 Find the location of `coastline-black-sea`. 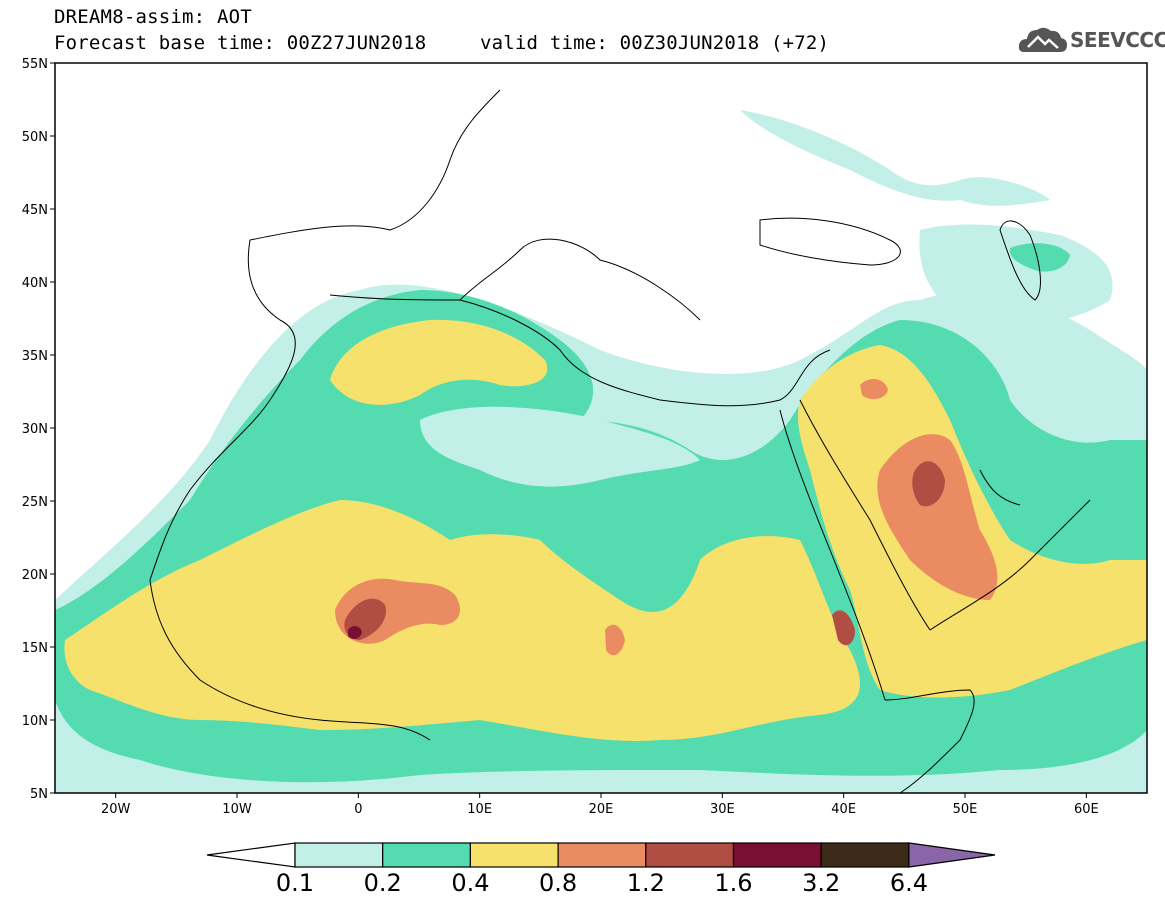

coastline-black-sea is located at coordinates (830, 241).